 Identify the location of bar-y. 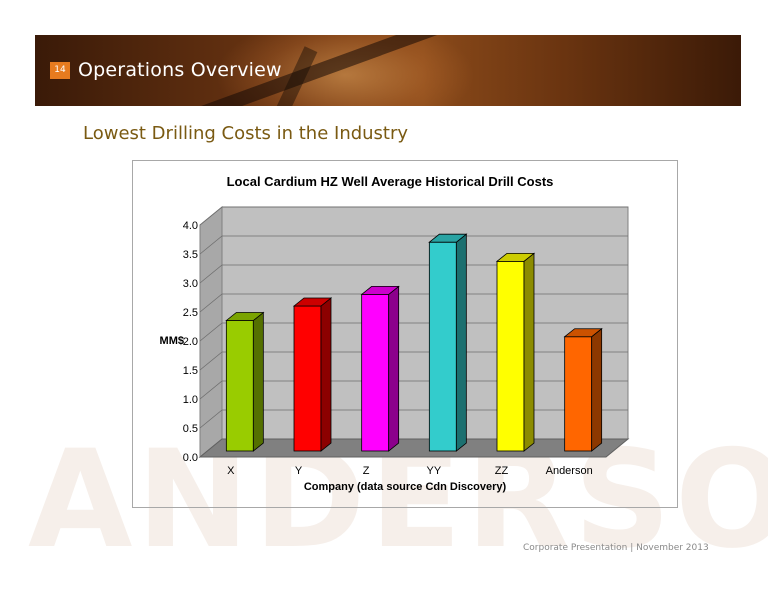
(312, 374).